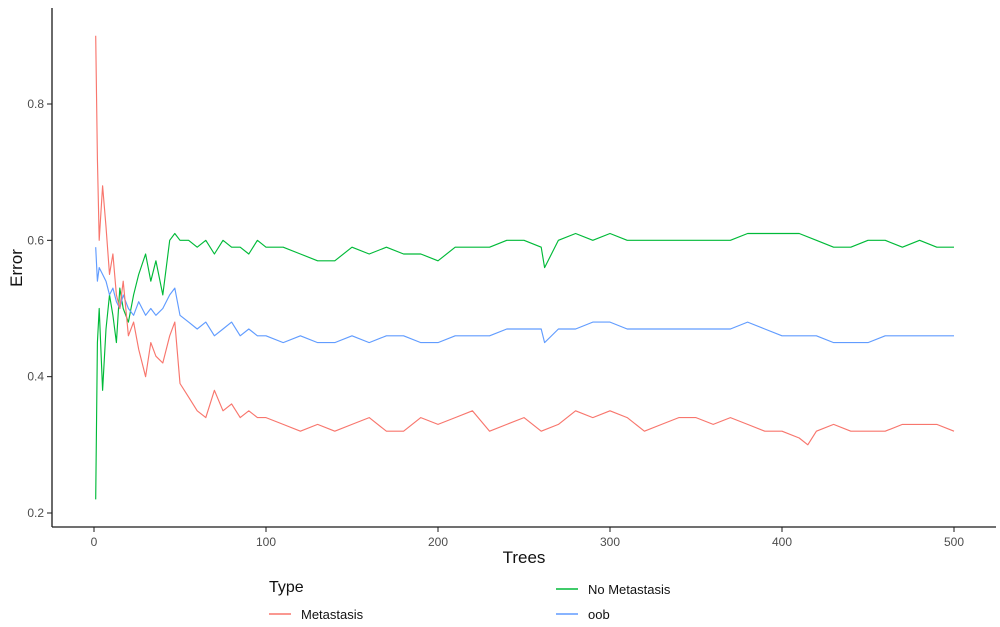 The height and width of the screenshot is (627, 1000). What do you see at coordinates (16, 268) in the screenshot?
I see `y-axis-title: Error` at bounding box center [16, 268].